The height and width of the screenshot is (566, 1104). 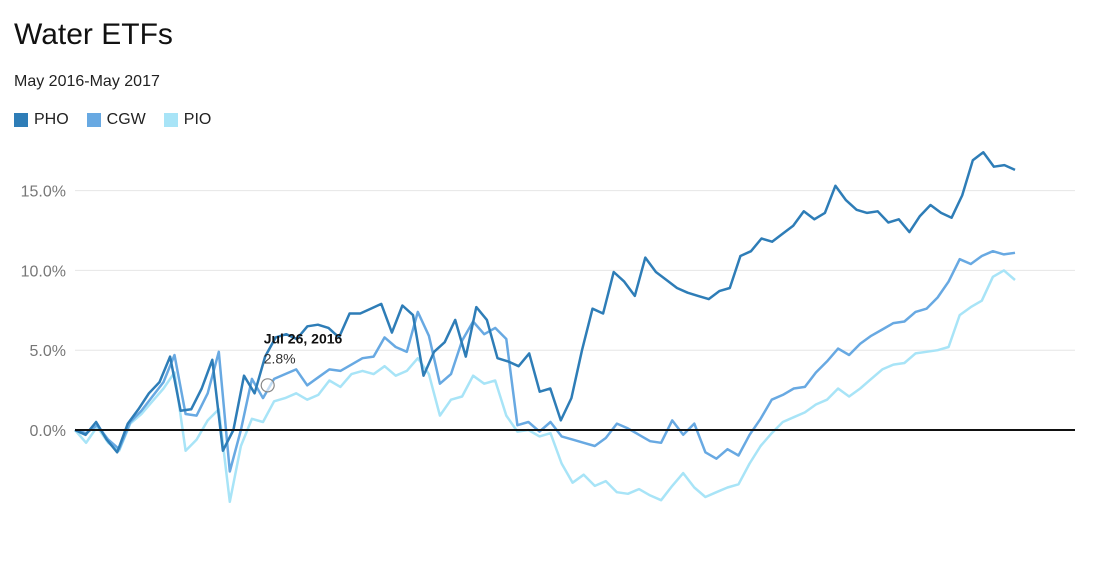 What do you see at coordinates (93, 120) in the screenshot?
I see `legend-swatch-cgw` at bounding box center [93, 120].